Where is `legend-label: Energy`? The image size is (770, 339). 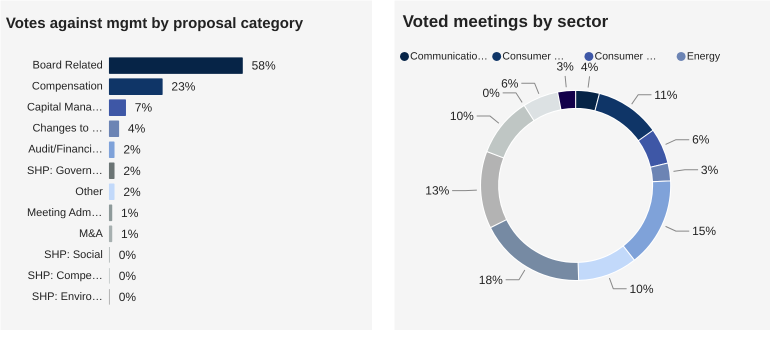 legend-label: Energy is located at coordinates (703, 56).